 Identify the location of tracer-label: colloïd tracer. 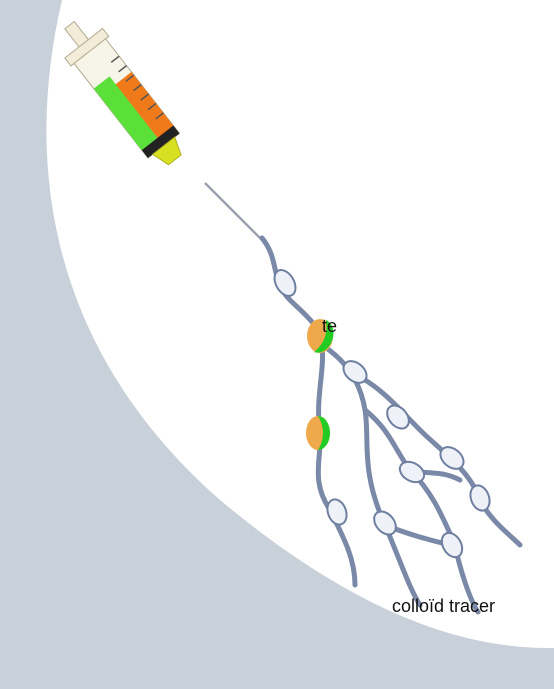
(443, 606).